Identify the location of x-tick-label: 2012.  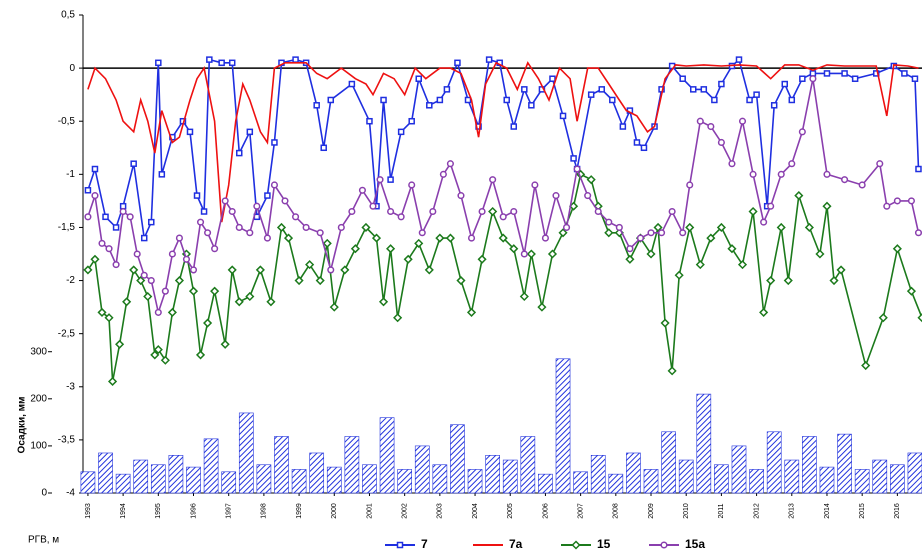
(756, 511).